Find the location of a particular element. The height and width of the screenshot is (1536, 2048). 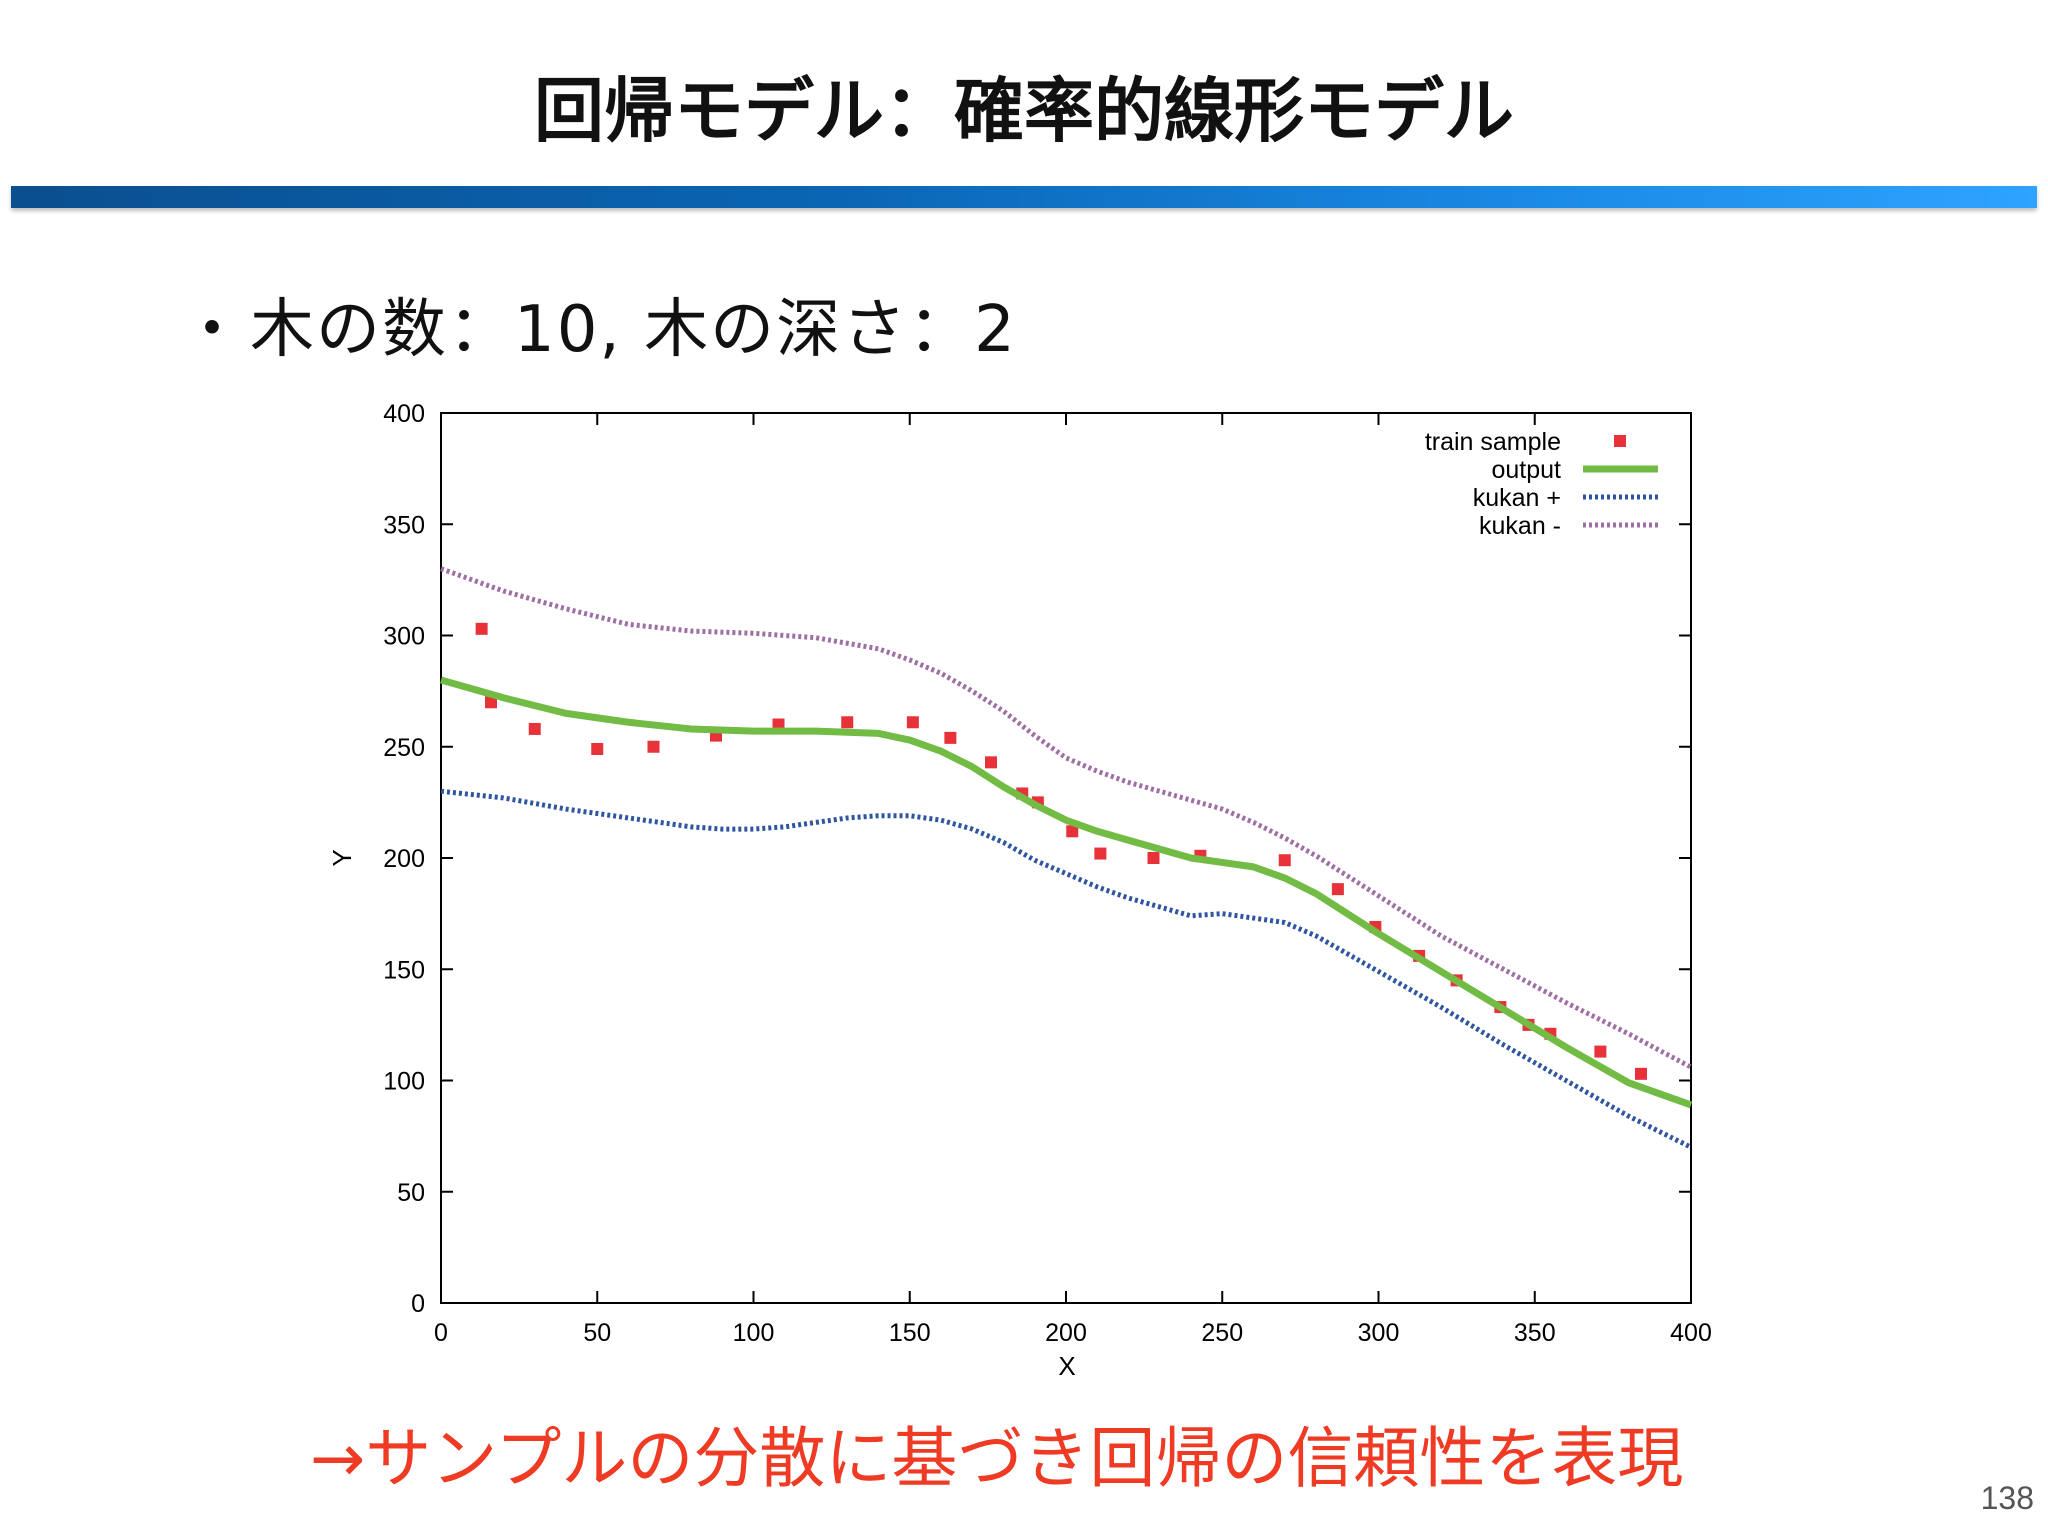

y-tick-label: 150 is located at coordinates (404, 970).